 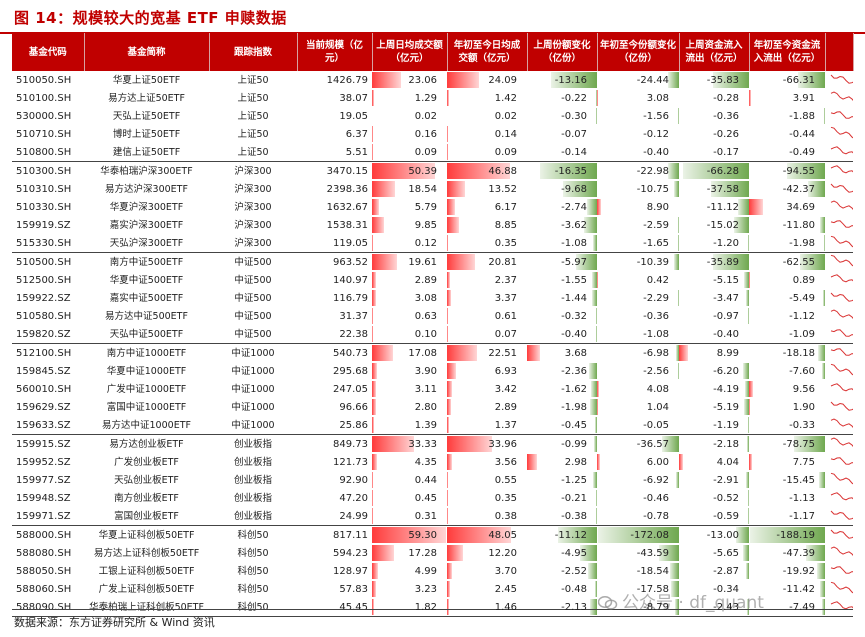 What do you see at coordinates (787, 607) in the screenshot?
I see `cell-ytd-flow: -7.49` at bounding box center [787, 607].